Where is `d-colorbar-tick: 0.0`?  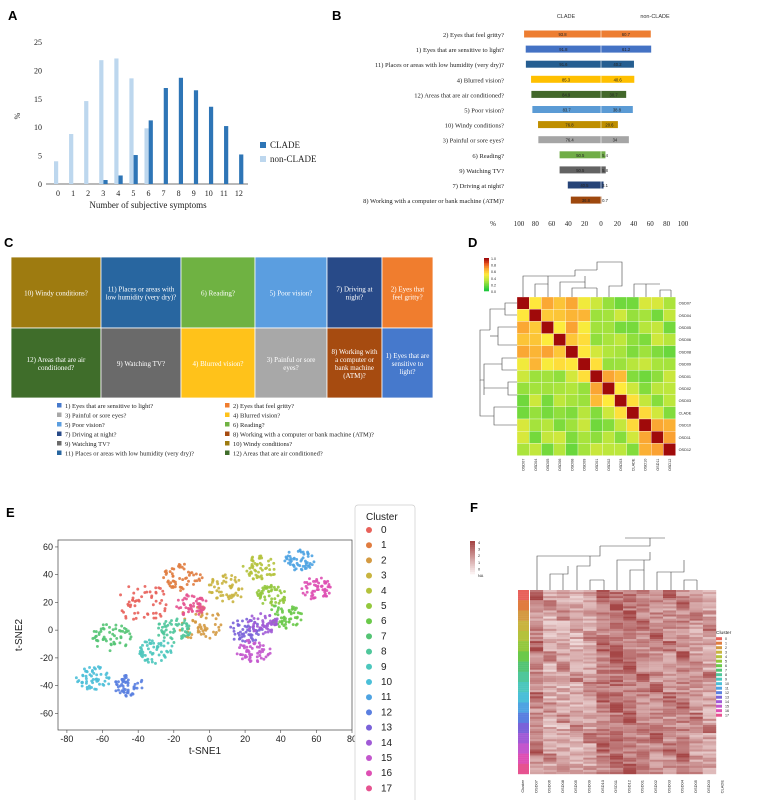 d-colorbar-tick: 0.0 is located at coordinates (493, 292).